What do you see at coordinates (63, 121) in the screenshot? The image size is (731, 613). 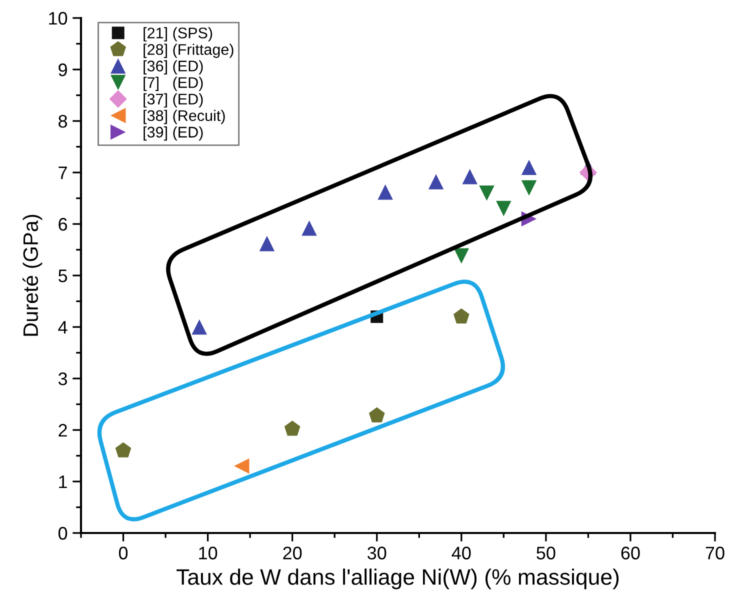 I see `y-tick-label: 8` at bounding box center [63, 121].